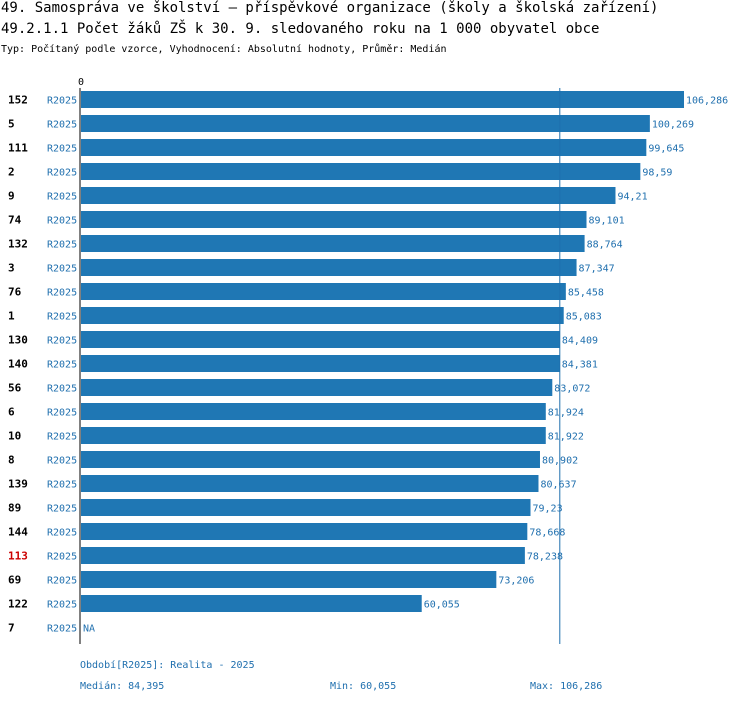  What do you see at coordinates (11, 268) in the screenshot?
I see `category-label: 3` at bounding box center [11, 268].